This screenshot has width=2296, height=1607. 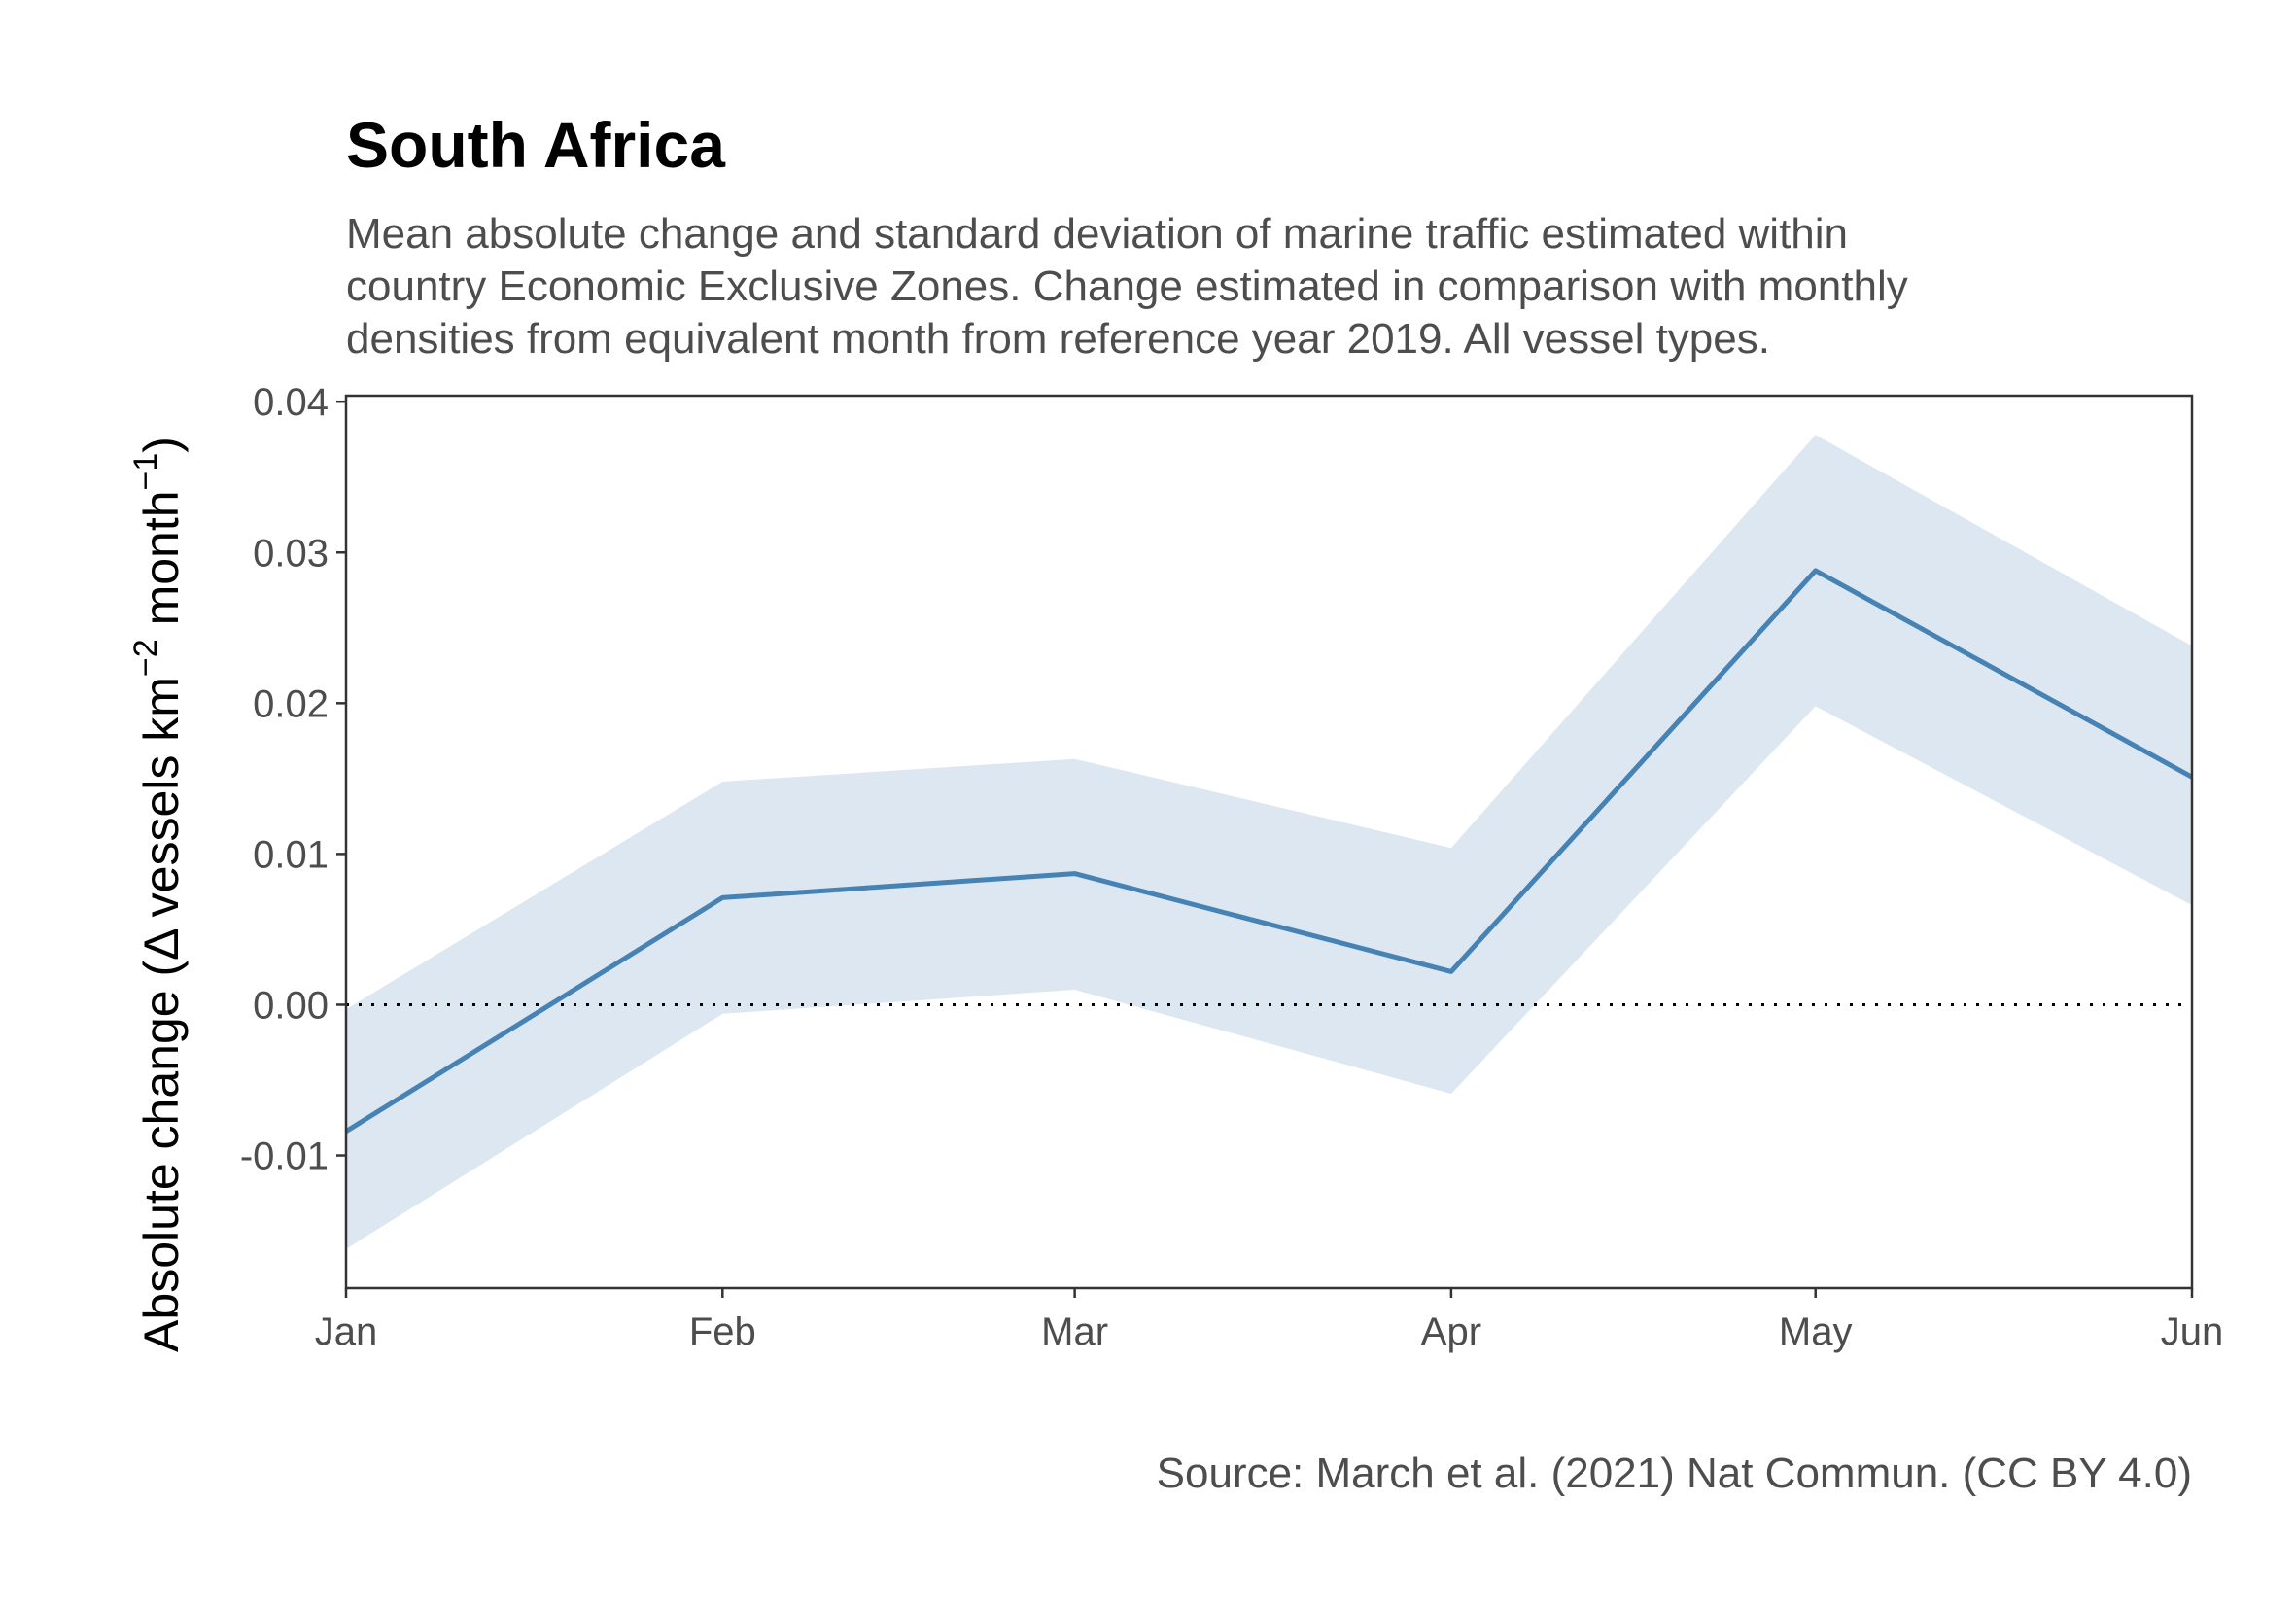 I want to click on x-tick-label: Apr, so click(x=1451, y=1331).